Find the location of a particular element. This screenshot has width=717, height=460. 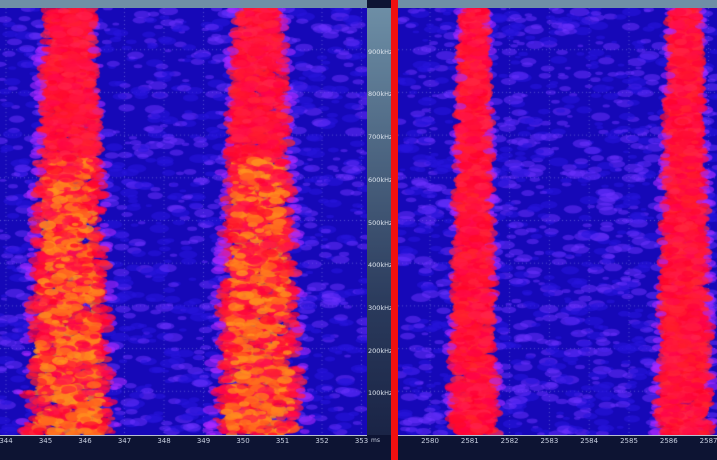

y-tick-label: 100kHz is located at coordinates (380, 393).